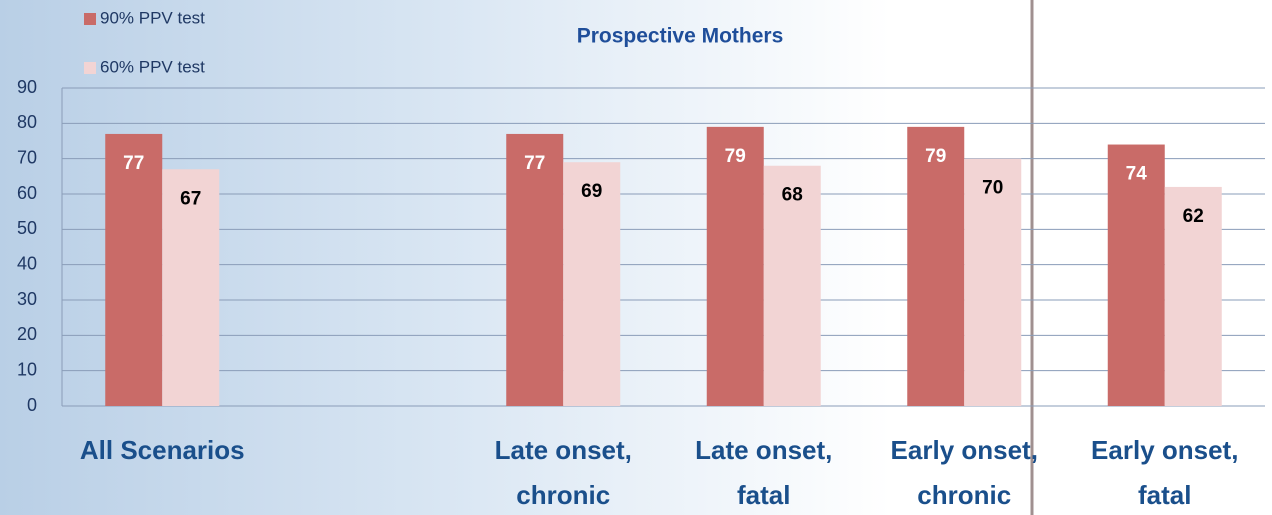  Describe the element at coordinates (1164, 472) in the screenshot. I see `x-tick-label: Early onset, fatal` at that location.